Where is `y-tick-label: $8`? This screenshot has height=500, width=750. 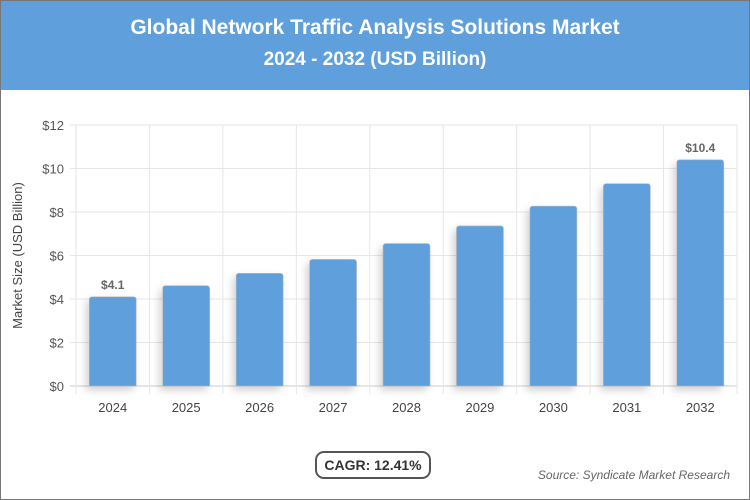 y-tick-label: $8 is located at coordinates (57, 212).